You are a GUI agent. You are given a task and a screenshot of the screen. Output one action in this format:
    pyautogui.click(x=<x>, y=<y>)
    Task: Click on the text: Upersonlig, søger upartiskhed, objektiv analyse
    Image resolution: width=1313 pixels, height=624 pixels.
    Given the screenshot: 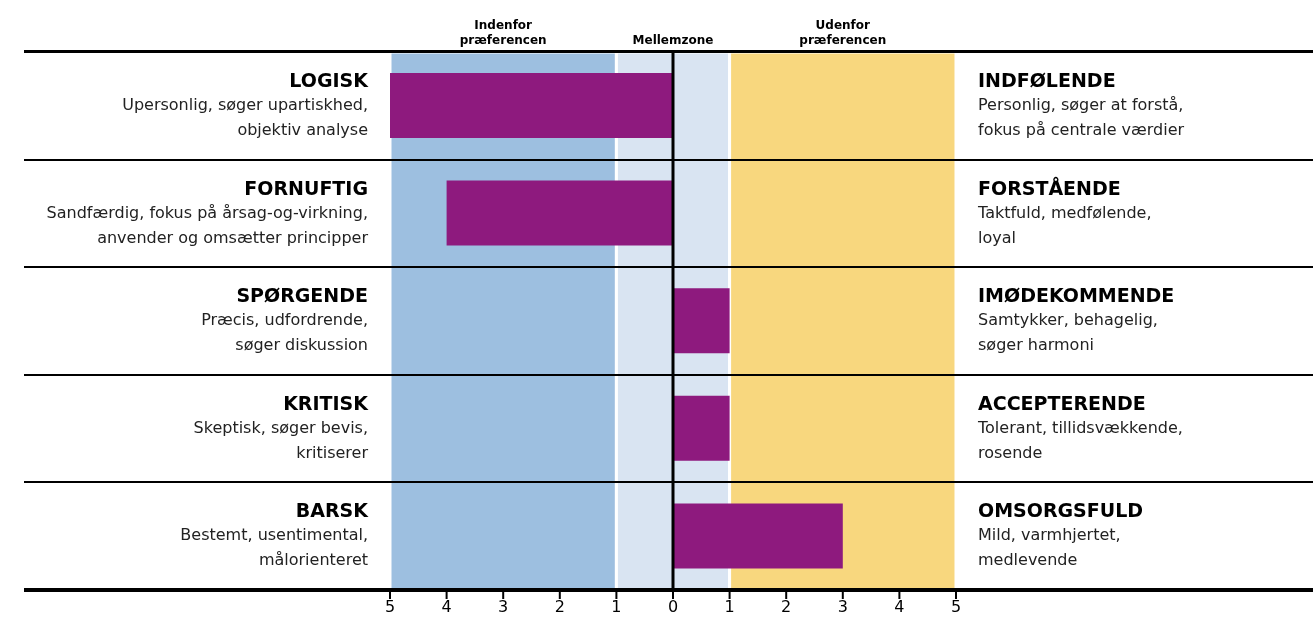 What is the action you would take?
    pyautogui.click(x=245, y=117)
    